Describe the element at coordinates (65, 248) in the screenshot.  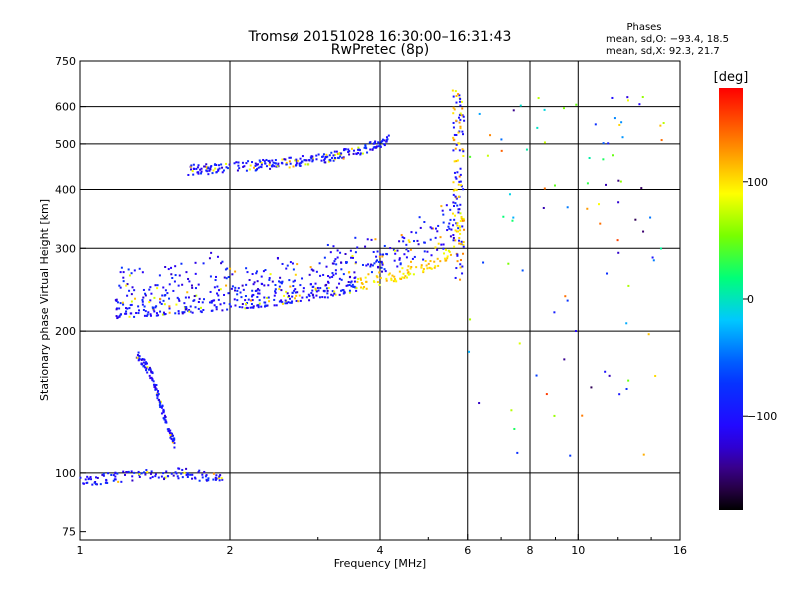
I see `y-tick-label: 300` at that location.